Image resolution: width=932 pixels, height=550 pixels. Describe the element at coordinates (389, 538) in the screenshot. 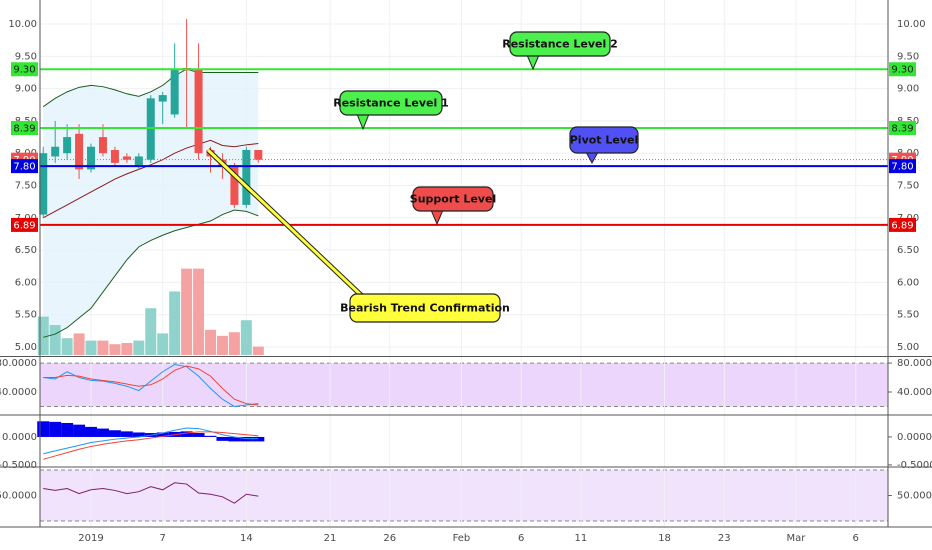

I see `x-tick-label: 26` at that location.